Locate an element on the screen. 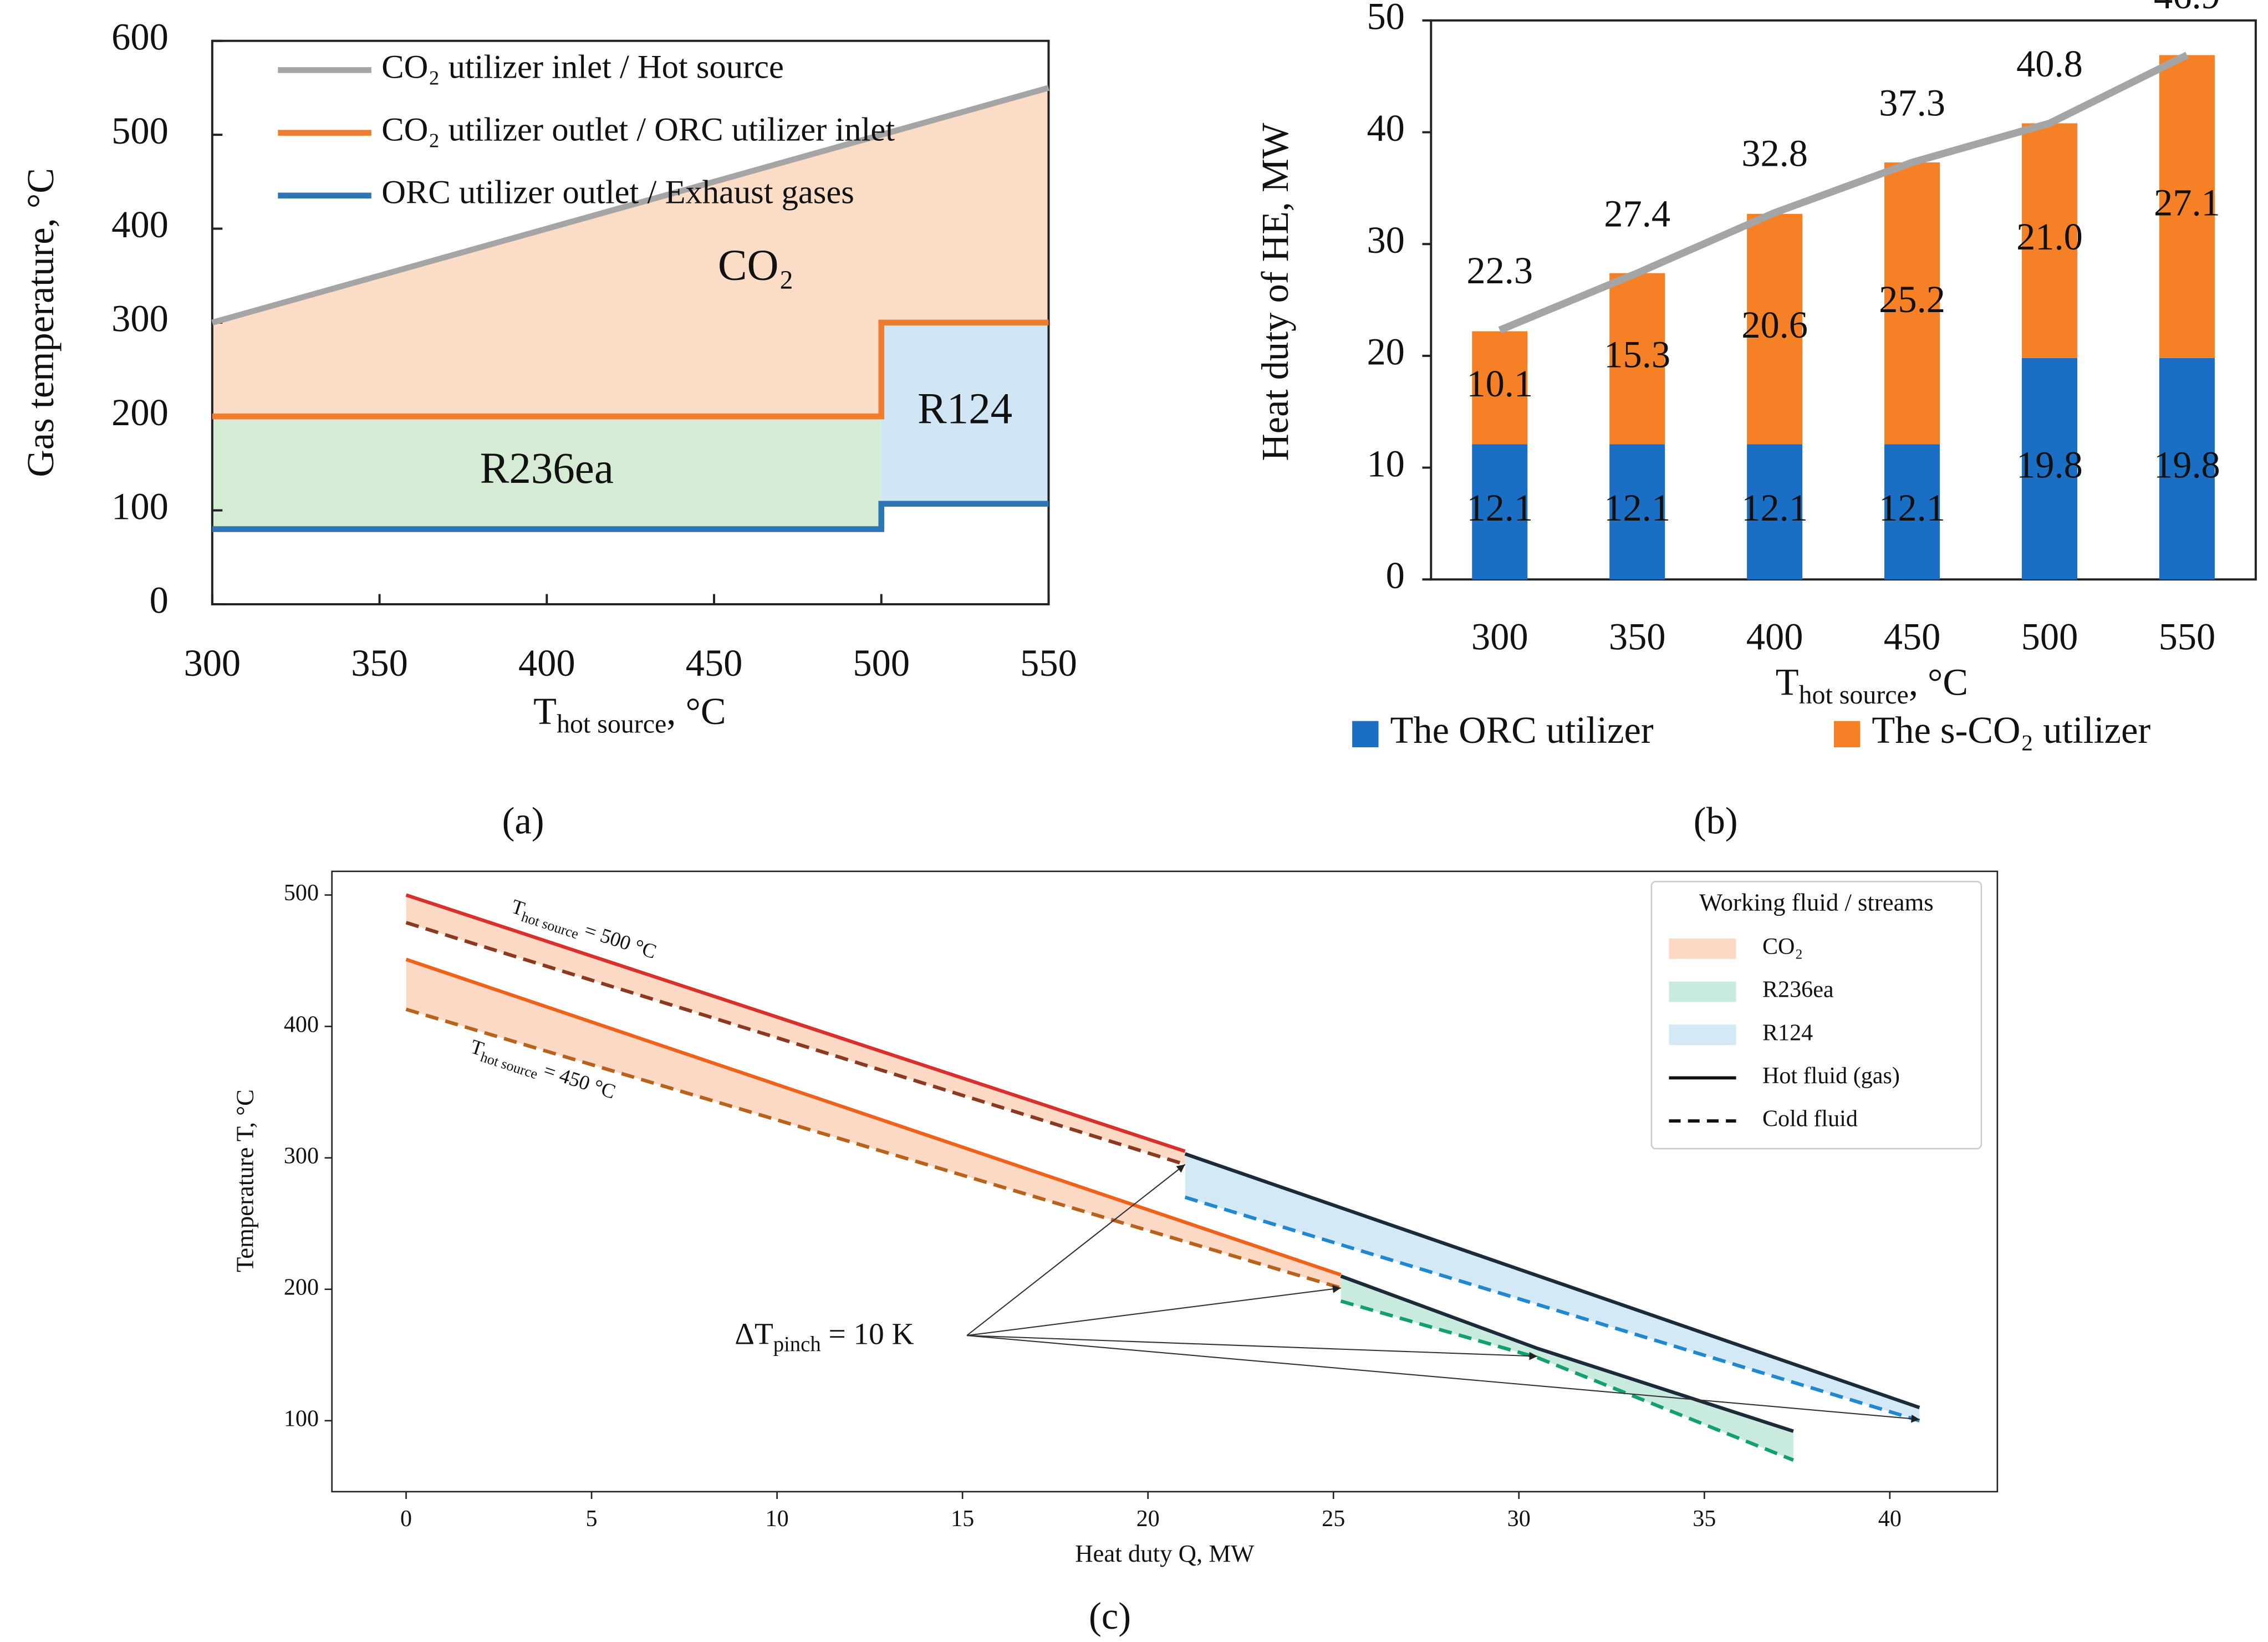  legend-label: CO₂ utilizer outlet / ORC utilizer inlet is located at coordinates (638, 129).